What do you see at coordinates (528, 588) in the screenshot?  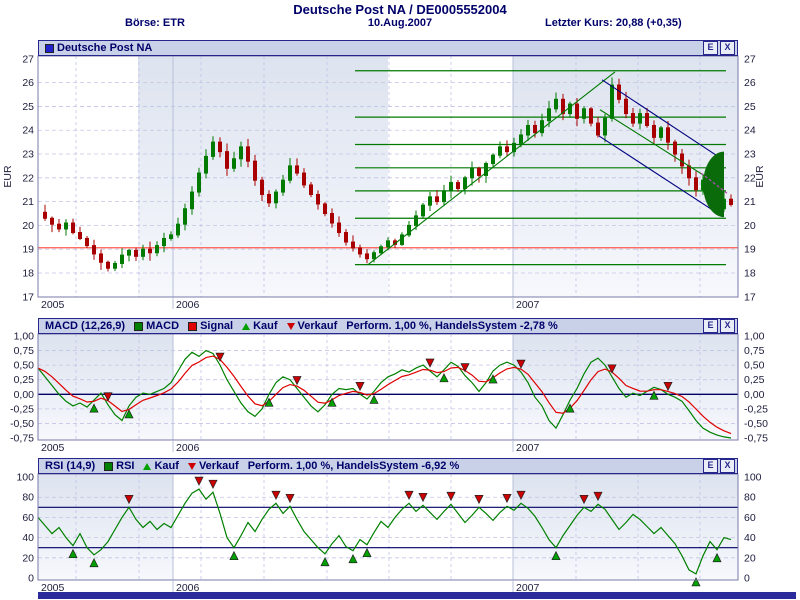 I see `x-tick-label: 2007` at bounding box center [528, 588].